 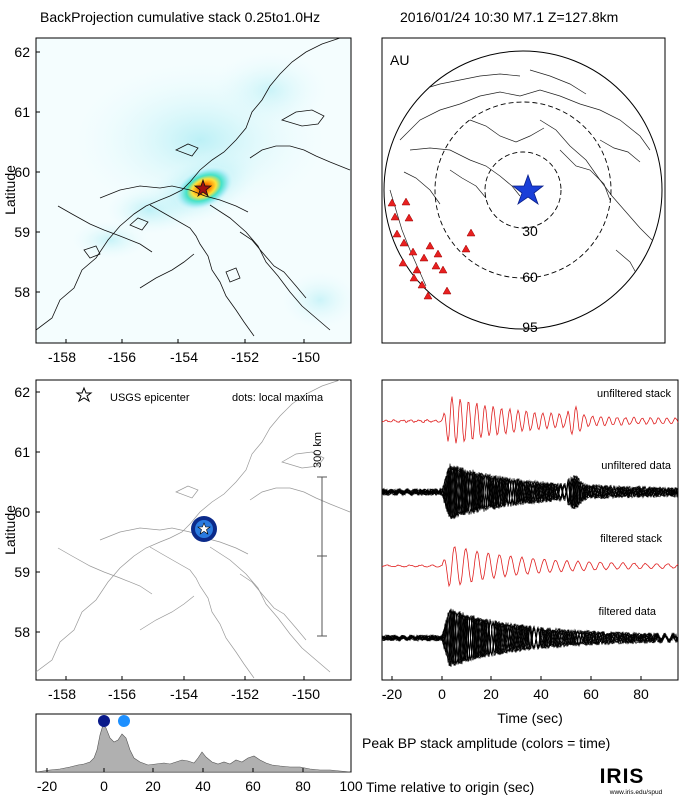 What do you see at coordinates (104, 786) in the screenshot?
I see `amplitude-x-tick: 0` at bounding box center [104, 786].